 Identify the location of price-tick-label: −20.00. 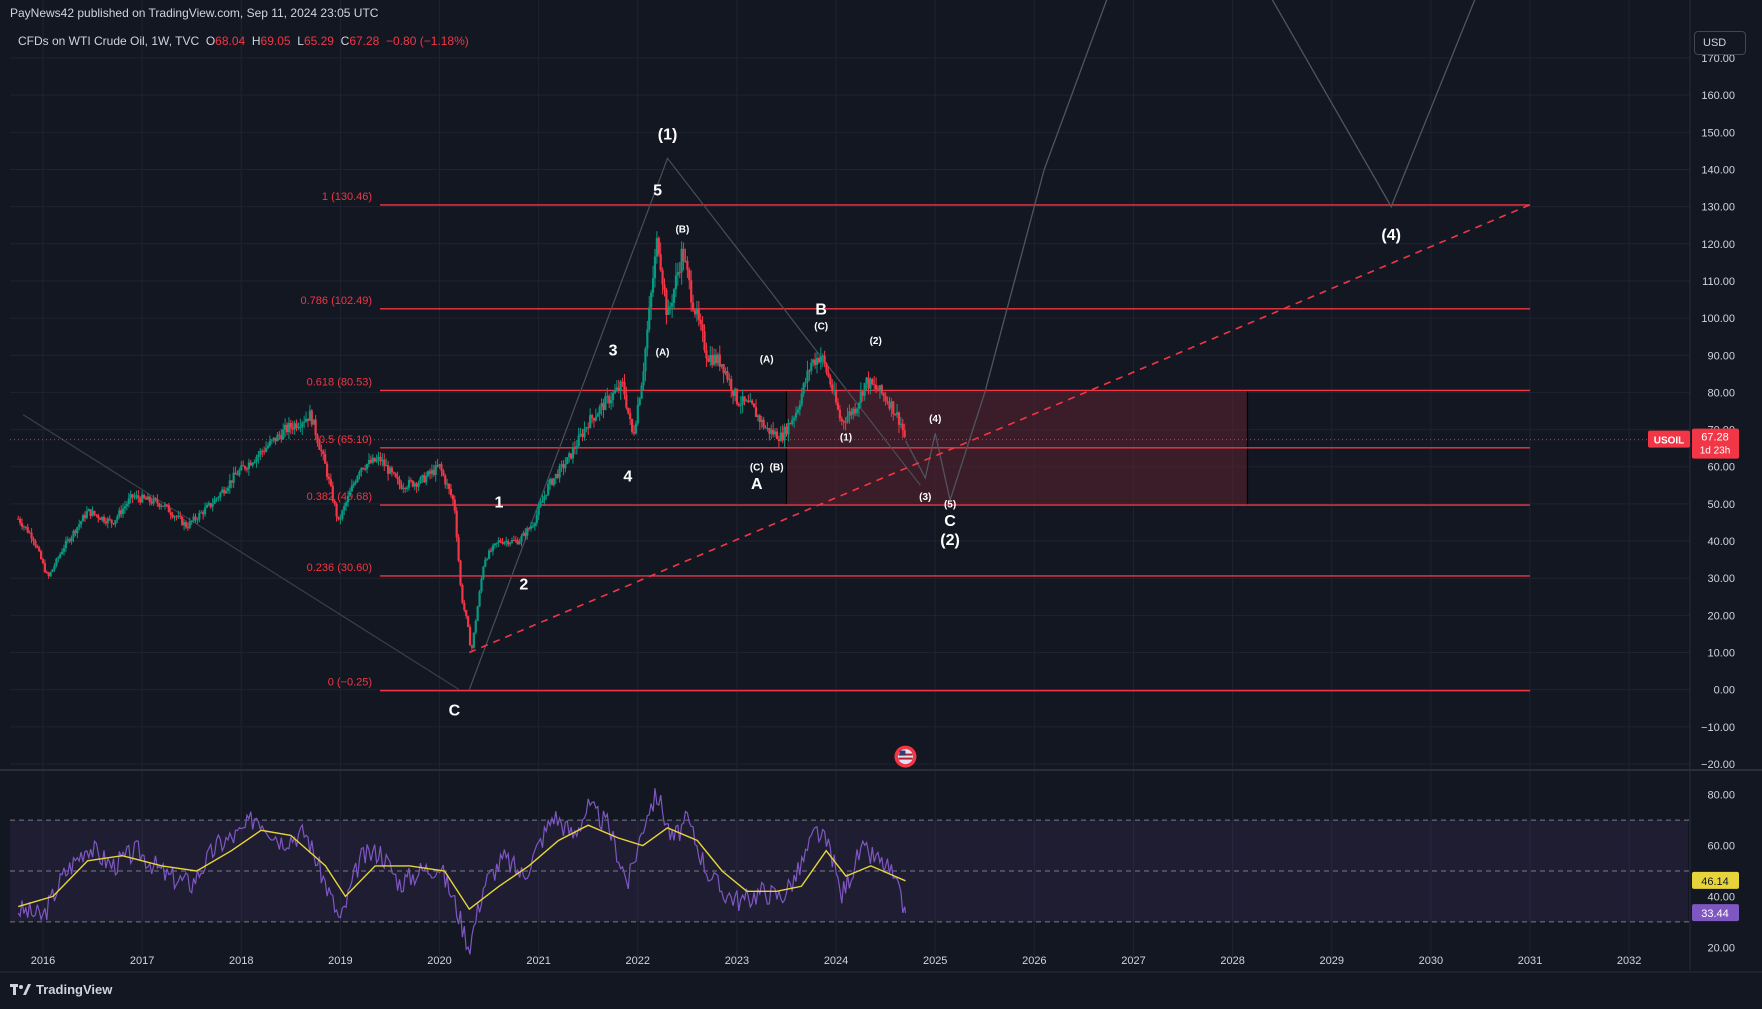
(1718, 765).